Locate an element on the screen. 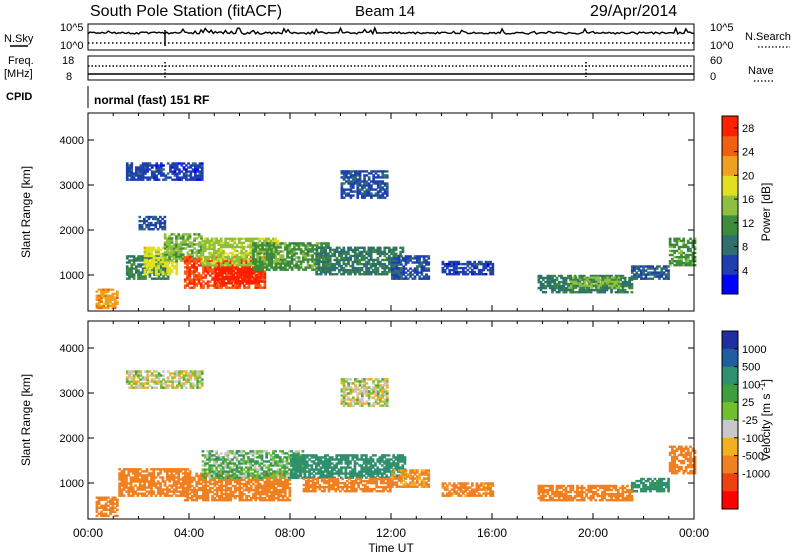  power-colorbar-tick-label: 12 is located at coordinates (748, 224).